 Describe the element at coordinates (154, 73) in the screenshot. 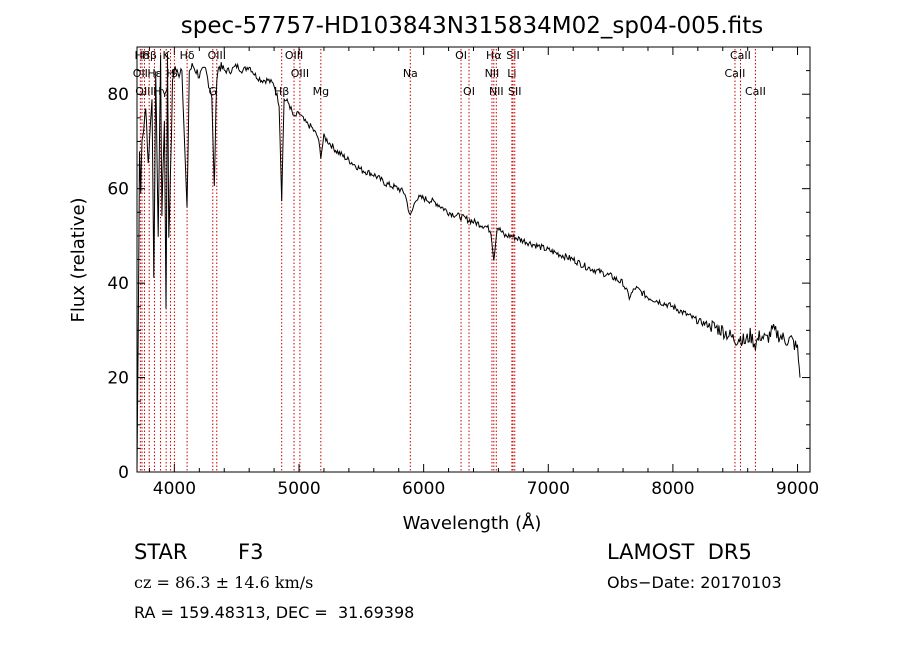

I see `line-marker-label: Hε` at that location.